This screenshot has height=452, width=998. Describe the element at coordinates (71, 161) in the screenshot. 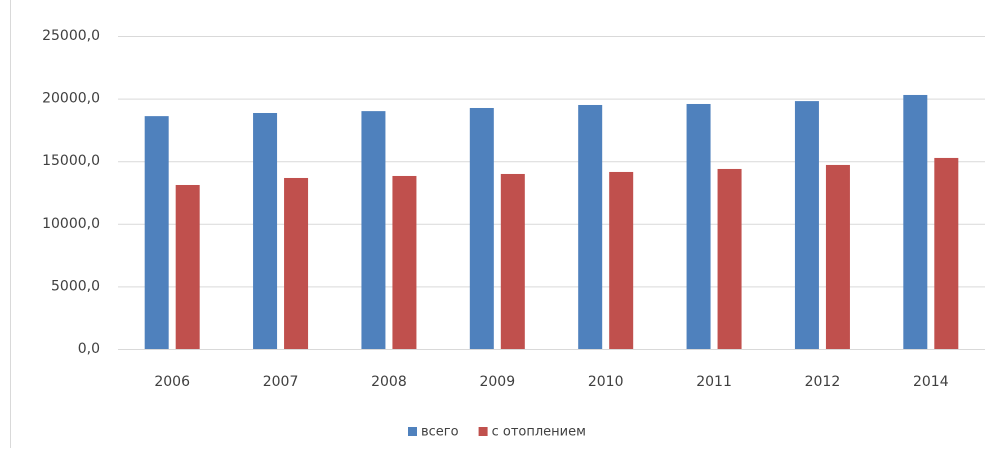

I see `y-tick-label: 15000,0` at that location.